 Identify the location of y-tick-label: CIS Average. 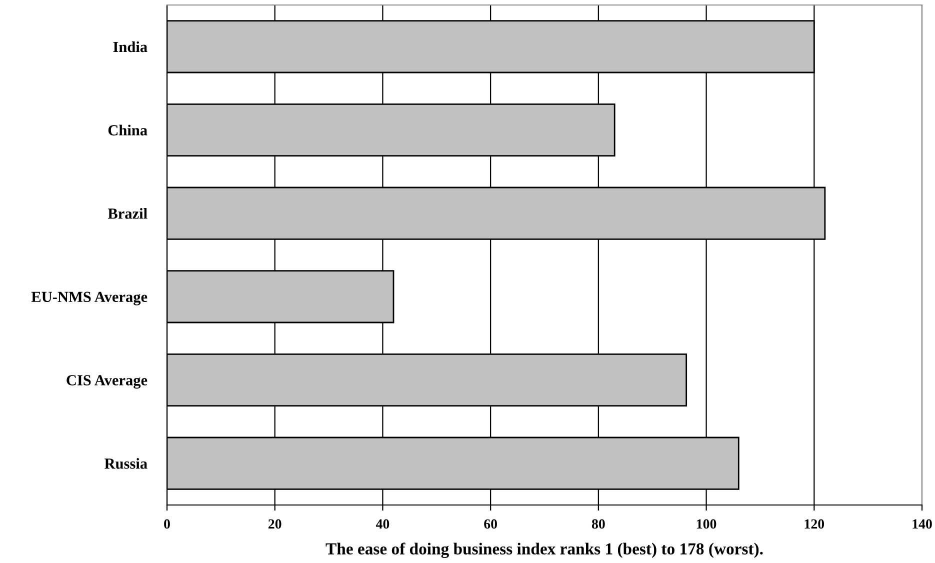
(107, 382).